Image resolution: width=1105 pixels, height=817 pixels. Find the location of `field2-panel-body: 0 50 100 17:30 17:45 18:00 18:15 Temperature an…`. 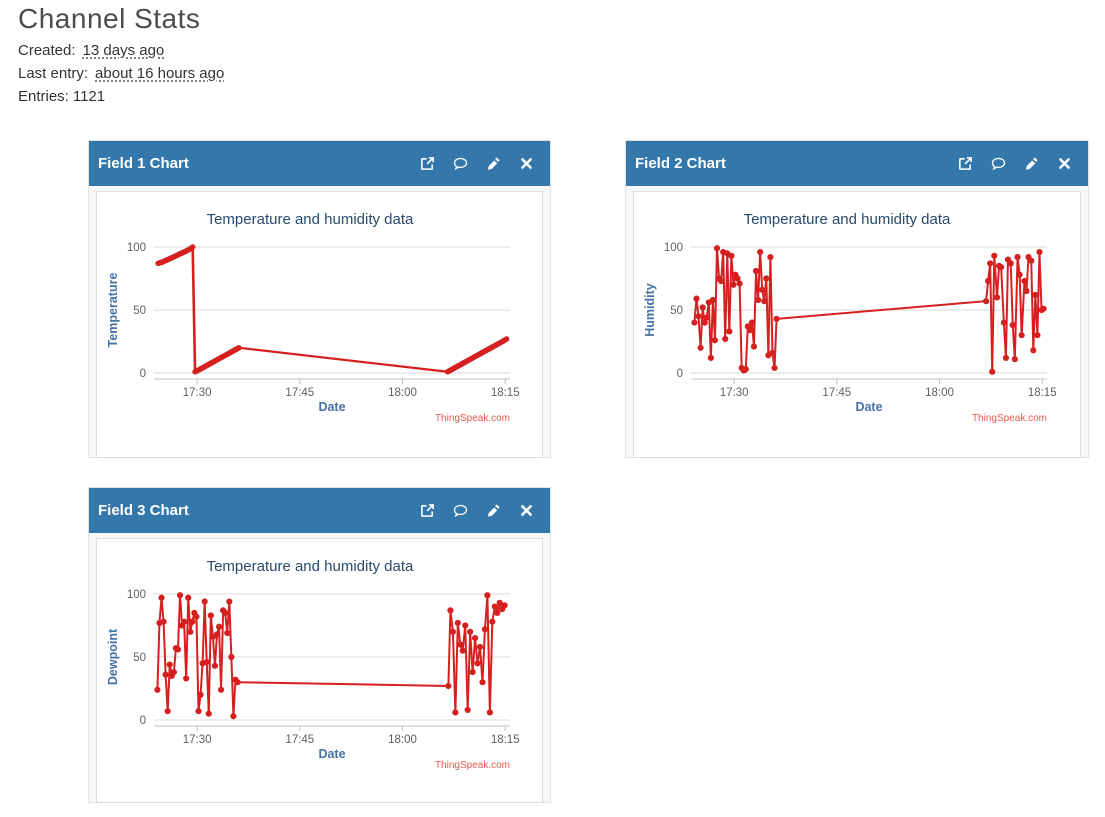

field2-panel-body: 0 50 100 17:30 17:45 18:00 18:15 Temperature an… is located at coordinates (857, 325).